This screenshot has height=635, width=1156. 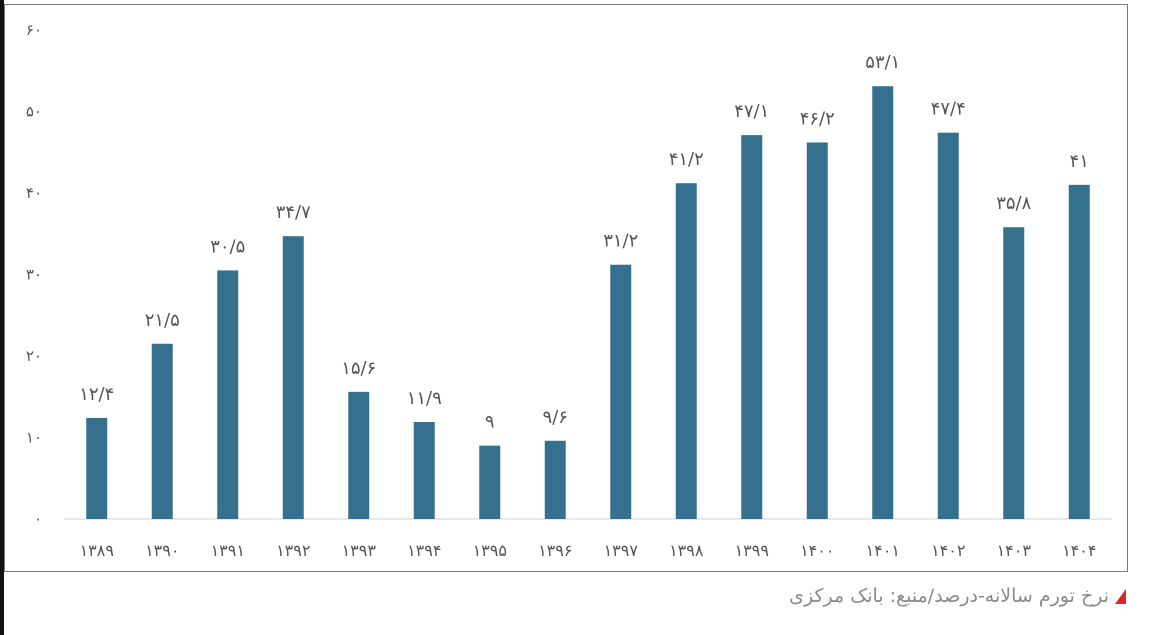 I want to click on data-label: ۴۱, so click(x=1079, y=161).